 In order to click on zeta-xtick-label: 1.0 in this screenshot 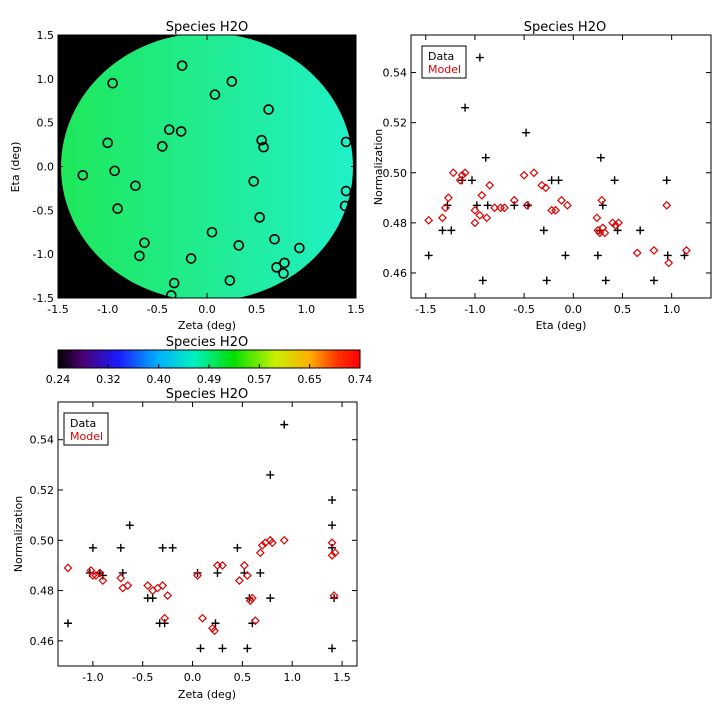, I will do `click(292, 677)`.